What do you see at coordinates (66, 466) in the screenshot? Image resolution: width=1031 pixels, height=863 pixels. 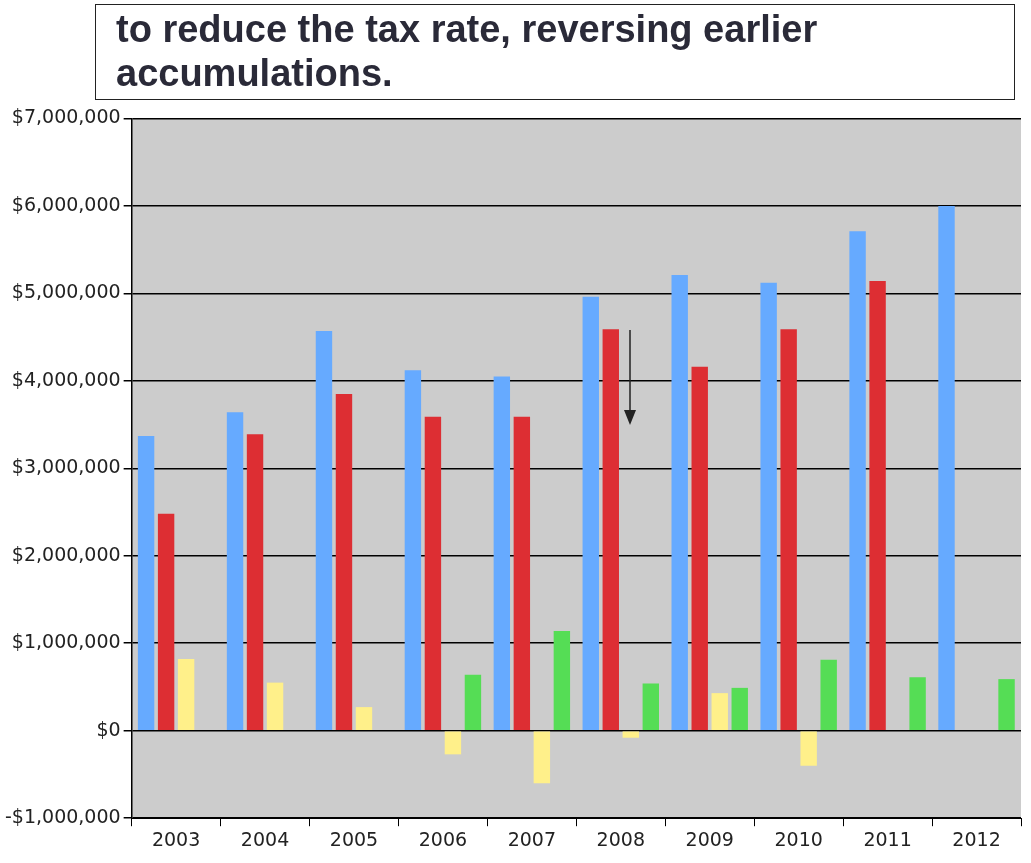 I see `y-tick-label: $3,000,000` at bounding box center [66, 466].